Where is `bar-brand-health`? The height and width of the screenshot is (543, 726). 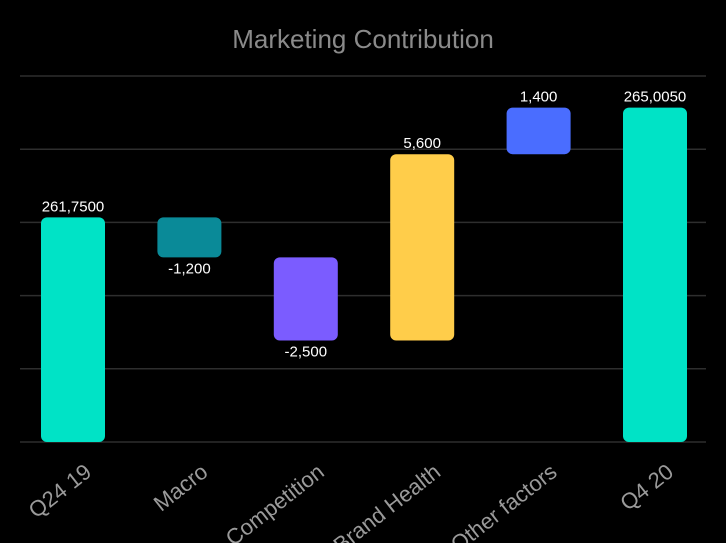 bar-brand-health is located at coordinates (422, 247).